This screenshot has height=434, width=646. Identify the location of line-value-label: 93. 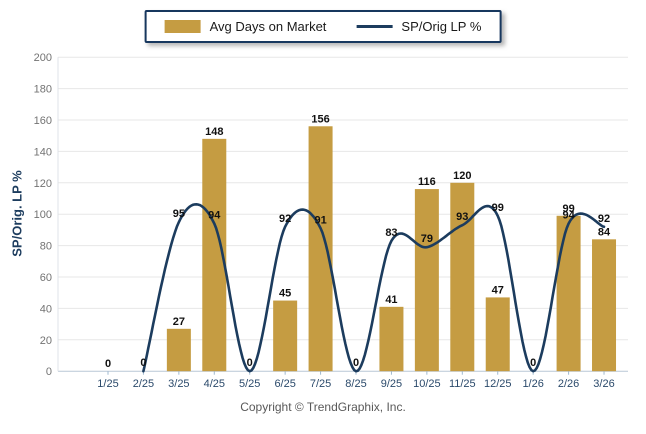
(462, 217).